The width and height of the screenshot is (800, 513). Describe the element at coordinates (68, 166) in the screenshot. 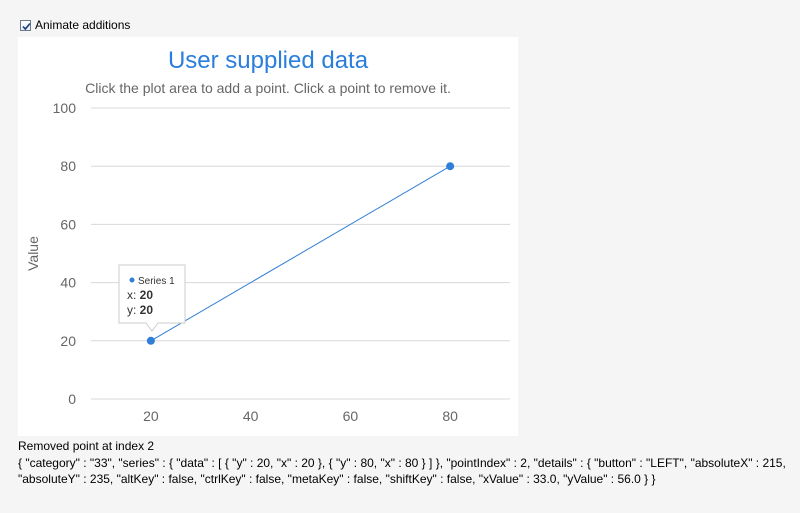

I see `y-tick-label: 80` at that location.